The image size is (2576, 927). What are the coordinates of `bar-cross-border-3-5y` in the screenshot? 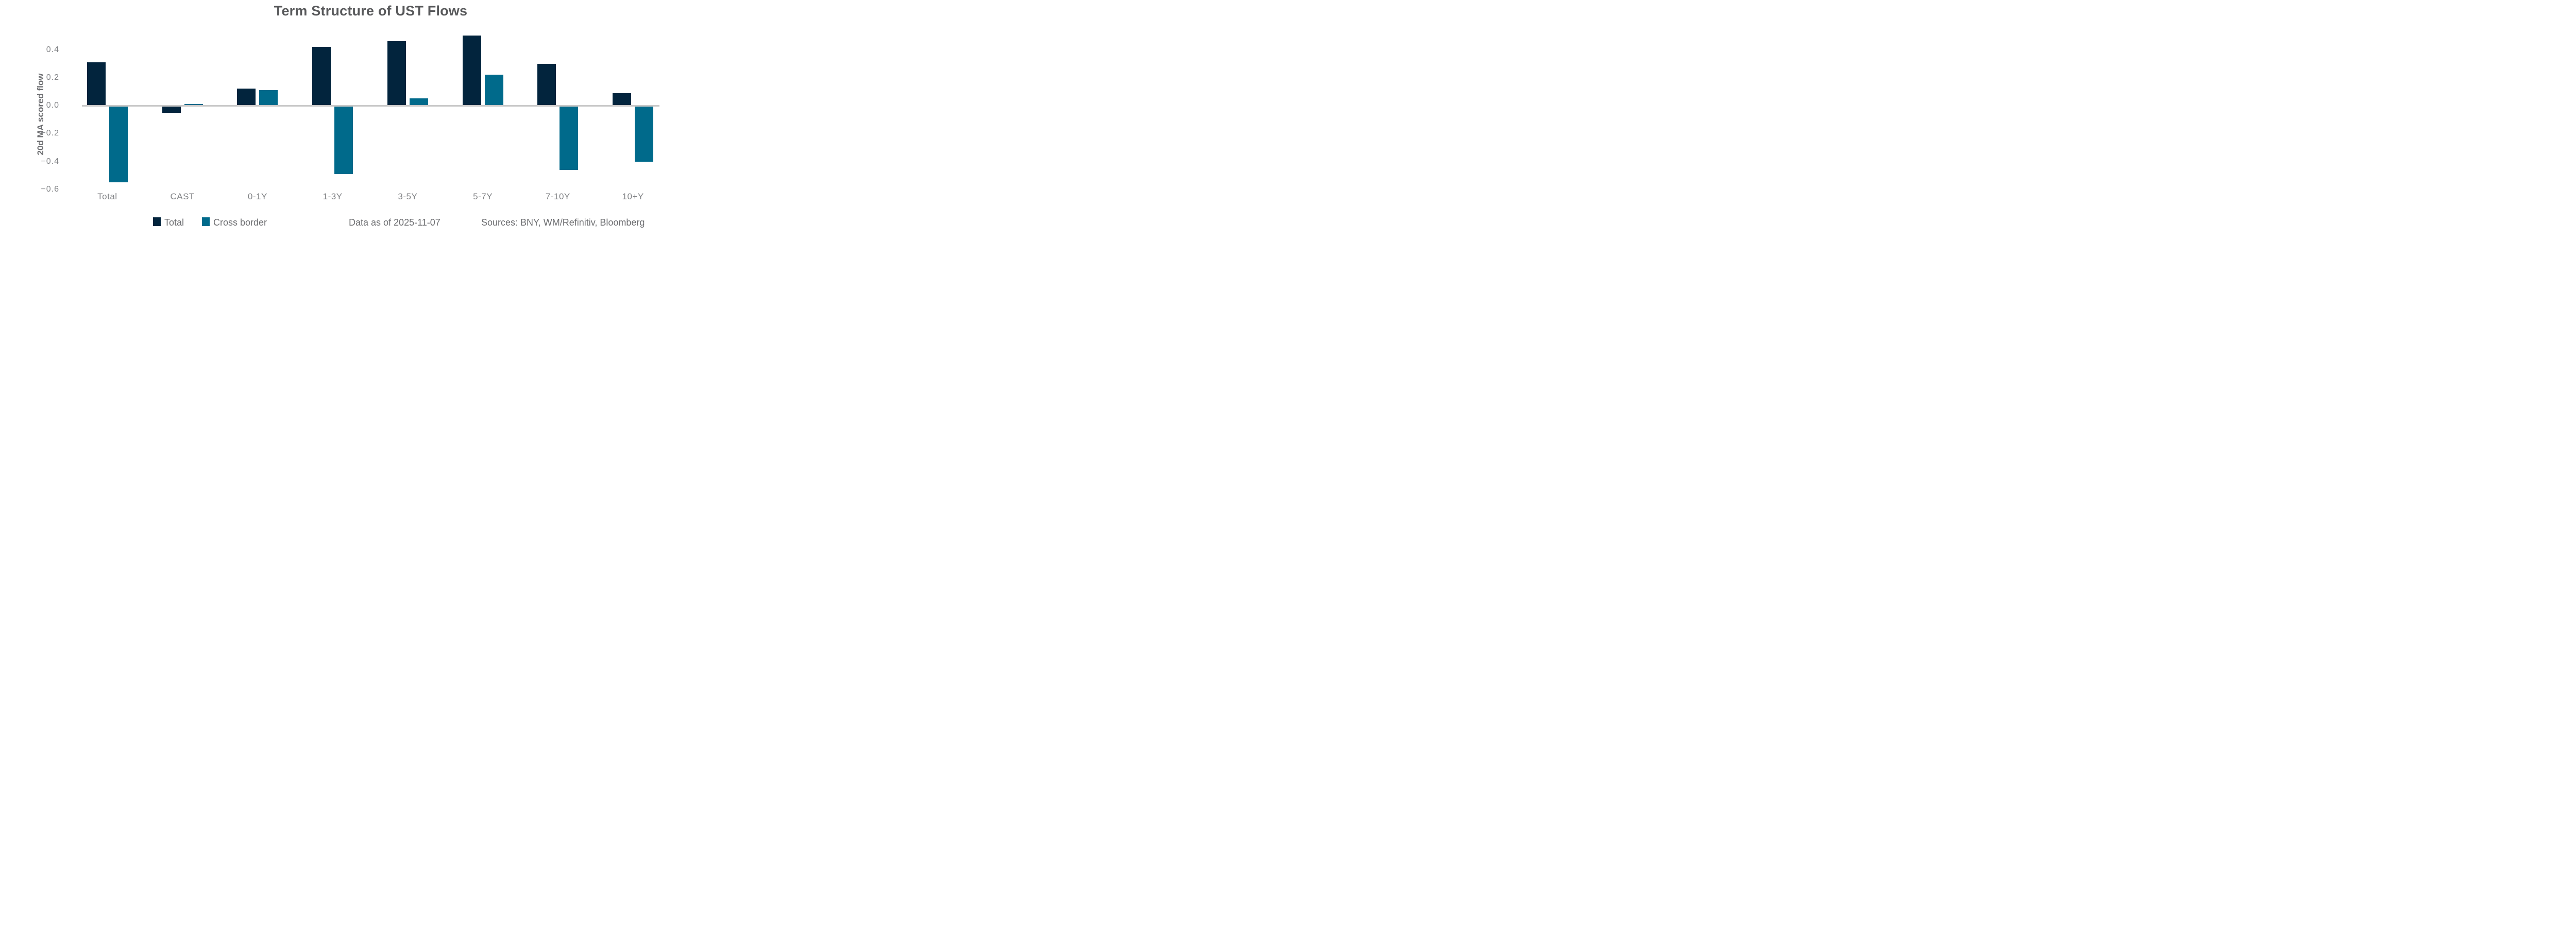 It's located at (418, 102).